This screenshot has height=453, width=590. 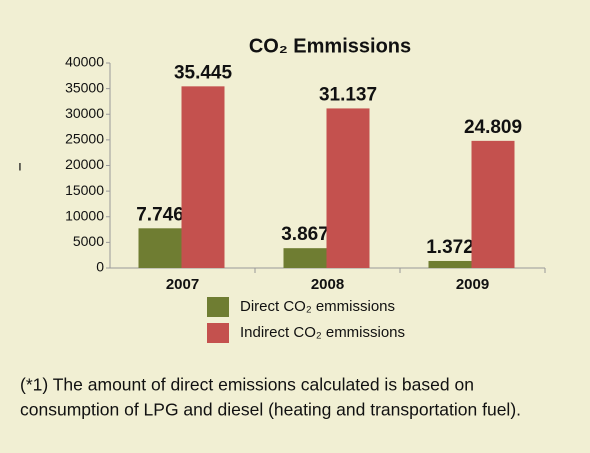 What do you see at coordinates (327, 284) in the screenshot?
I see `x-tick-label: 2008` at bounding box center [327, 284].